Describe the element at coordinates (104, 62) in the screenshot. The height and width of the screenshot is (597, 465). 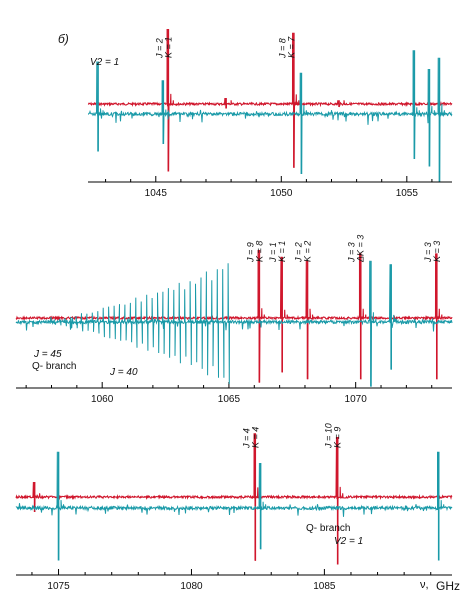
I see `note-v2-top: V2 = 1` at that location.